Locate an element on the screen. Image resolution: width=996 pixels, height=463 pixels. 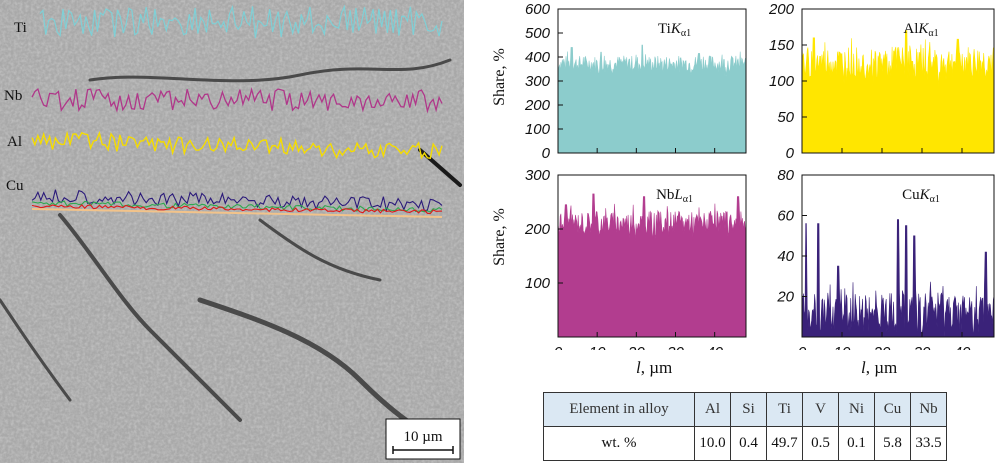
profile-label-nb: Nb is located at coordinates (13, 96).